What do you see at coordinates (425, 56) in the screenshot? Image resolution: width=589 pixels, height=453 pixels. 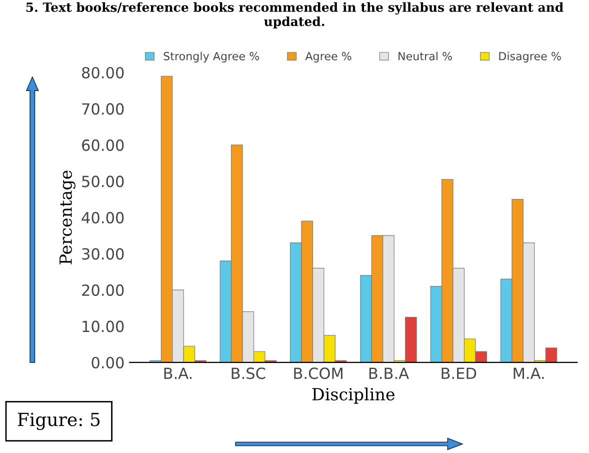 I see `legend-label: Neutral %` at bounding box center [425, 56].